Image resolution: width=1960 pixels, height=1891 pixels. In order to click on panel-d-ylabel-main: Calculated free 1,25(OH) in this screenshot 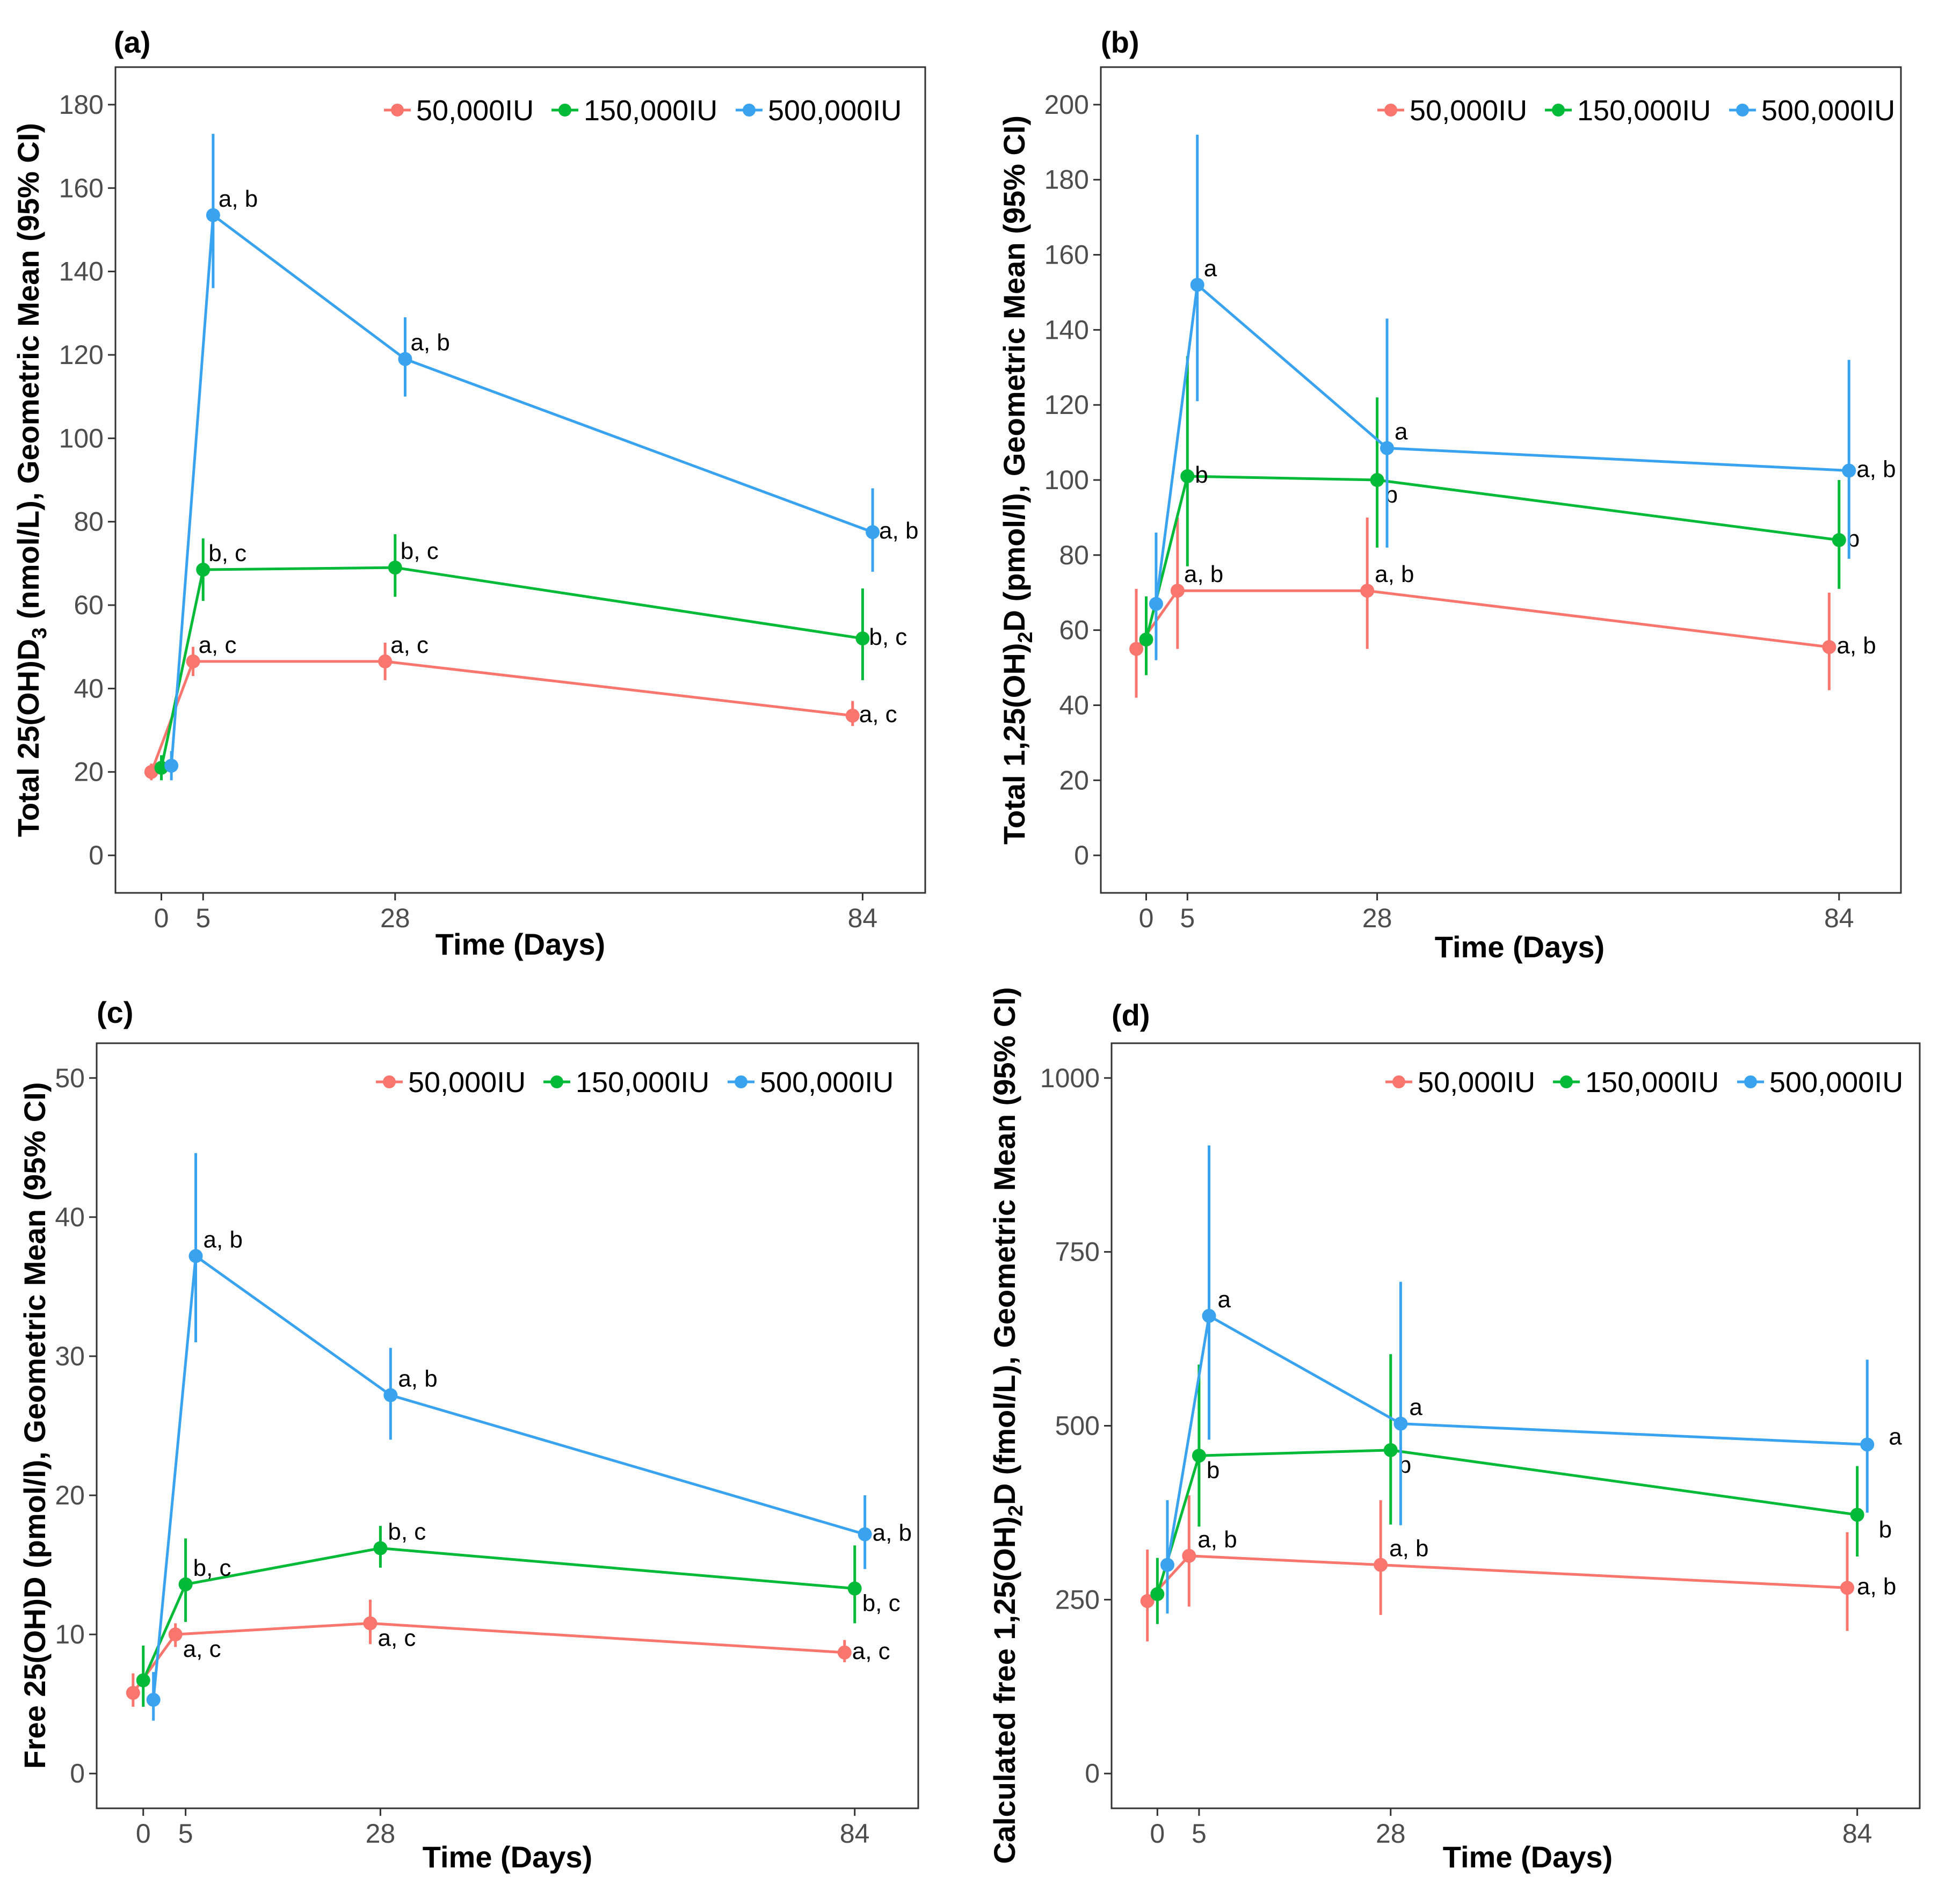, I will do `click(1004, 1690)`.